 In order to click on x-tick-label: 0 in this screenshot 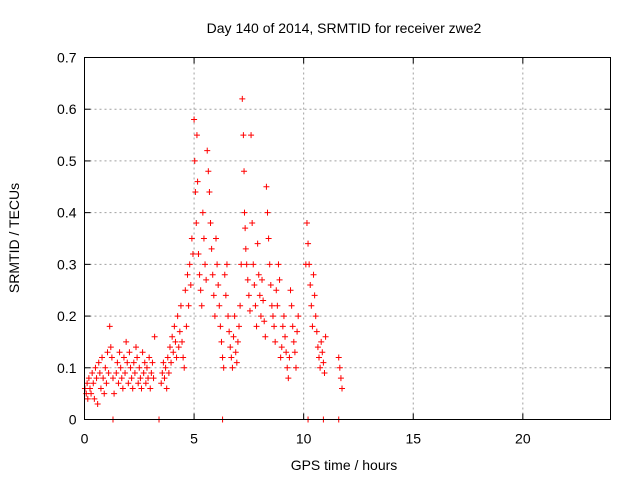, I will do `click(85, 439)`.